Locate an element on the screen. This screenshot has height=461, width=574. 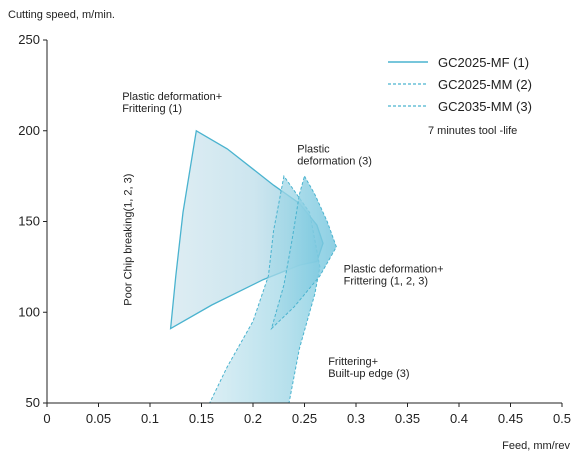
x-tick-label: 0.25 is located at coordinates (304, 418).